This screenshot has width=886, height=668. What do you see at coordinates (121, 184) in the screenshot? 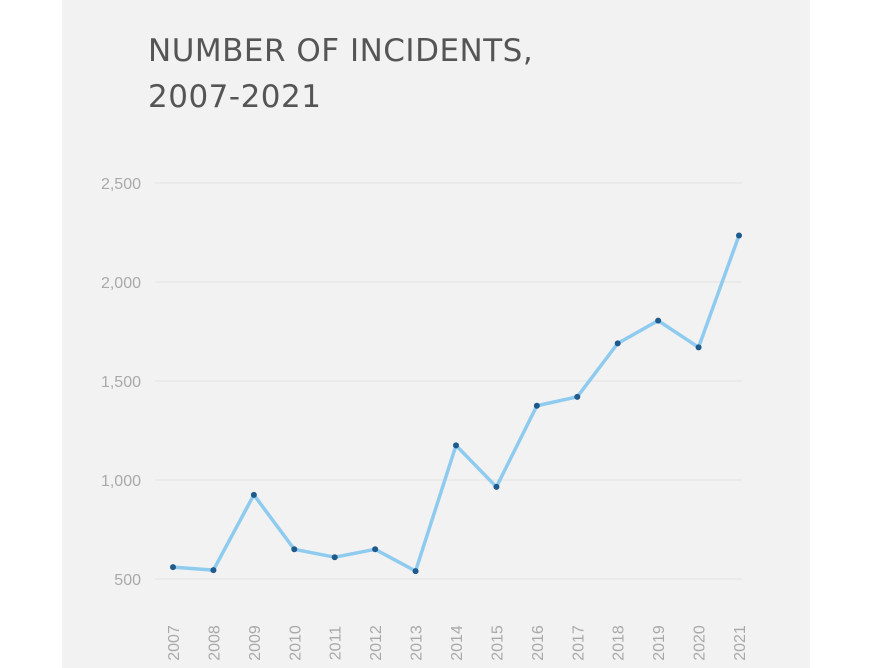
I see `y-tick-label: 2,500` at bounding box center [121, 184].